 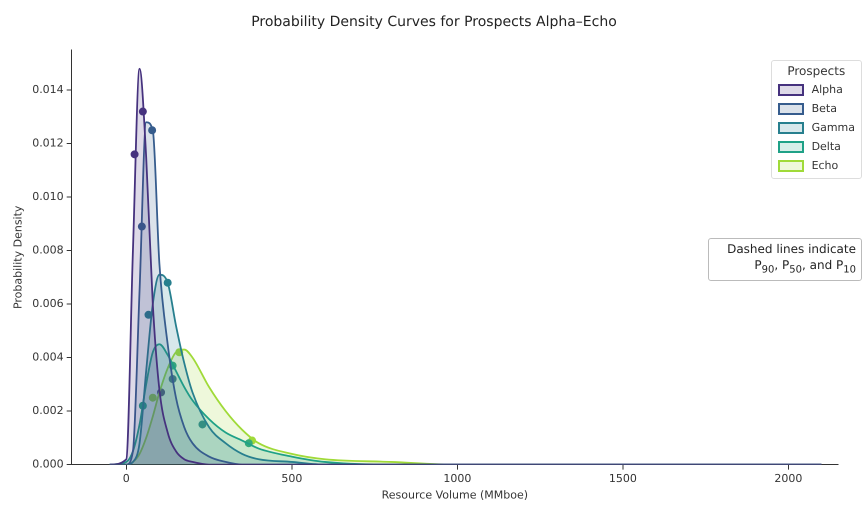 I want to click on legend-label: Alpha, so click(x=827, y=89).